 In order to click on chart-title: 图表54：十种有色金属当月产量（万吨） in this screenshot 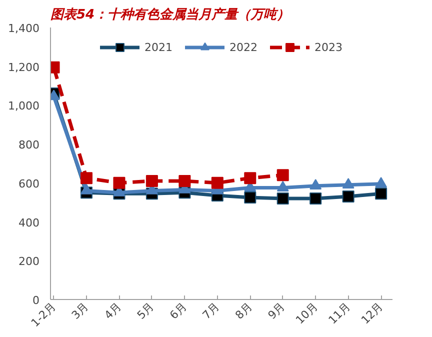, I will do `click(170, 14)`.